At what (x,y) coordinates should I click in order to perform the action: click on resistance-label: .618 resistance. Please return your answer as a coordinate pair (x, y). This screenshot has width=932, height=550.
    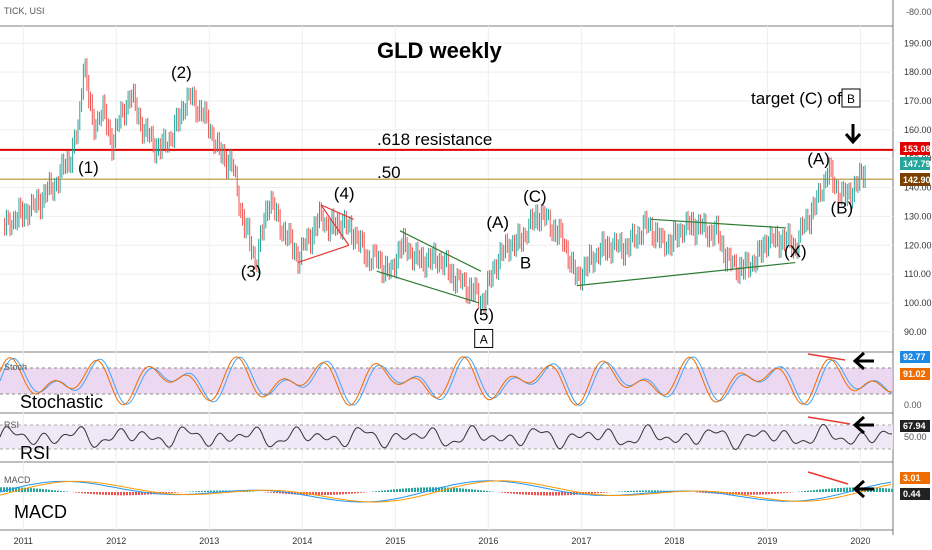
    Looking at the image, I should click on (434, 139).